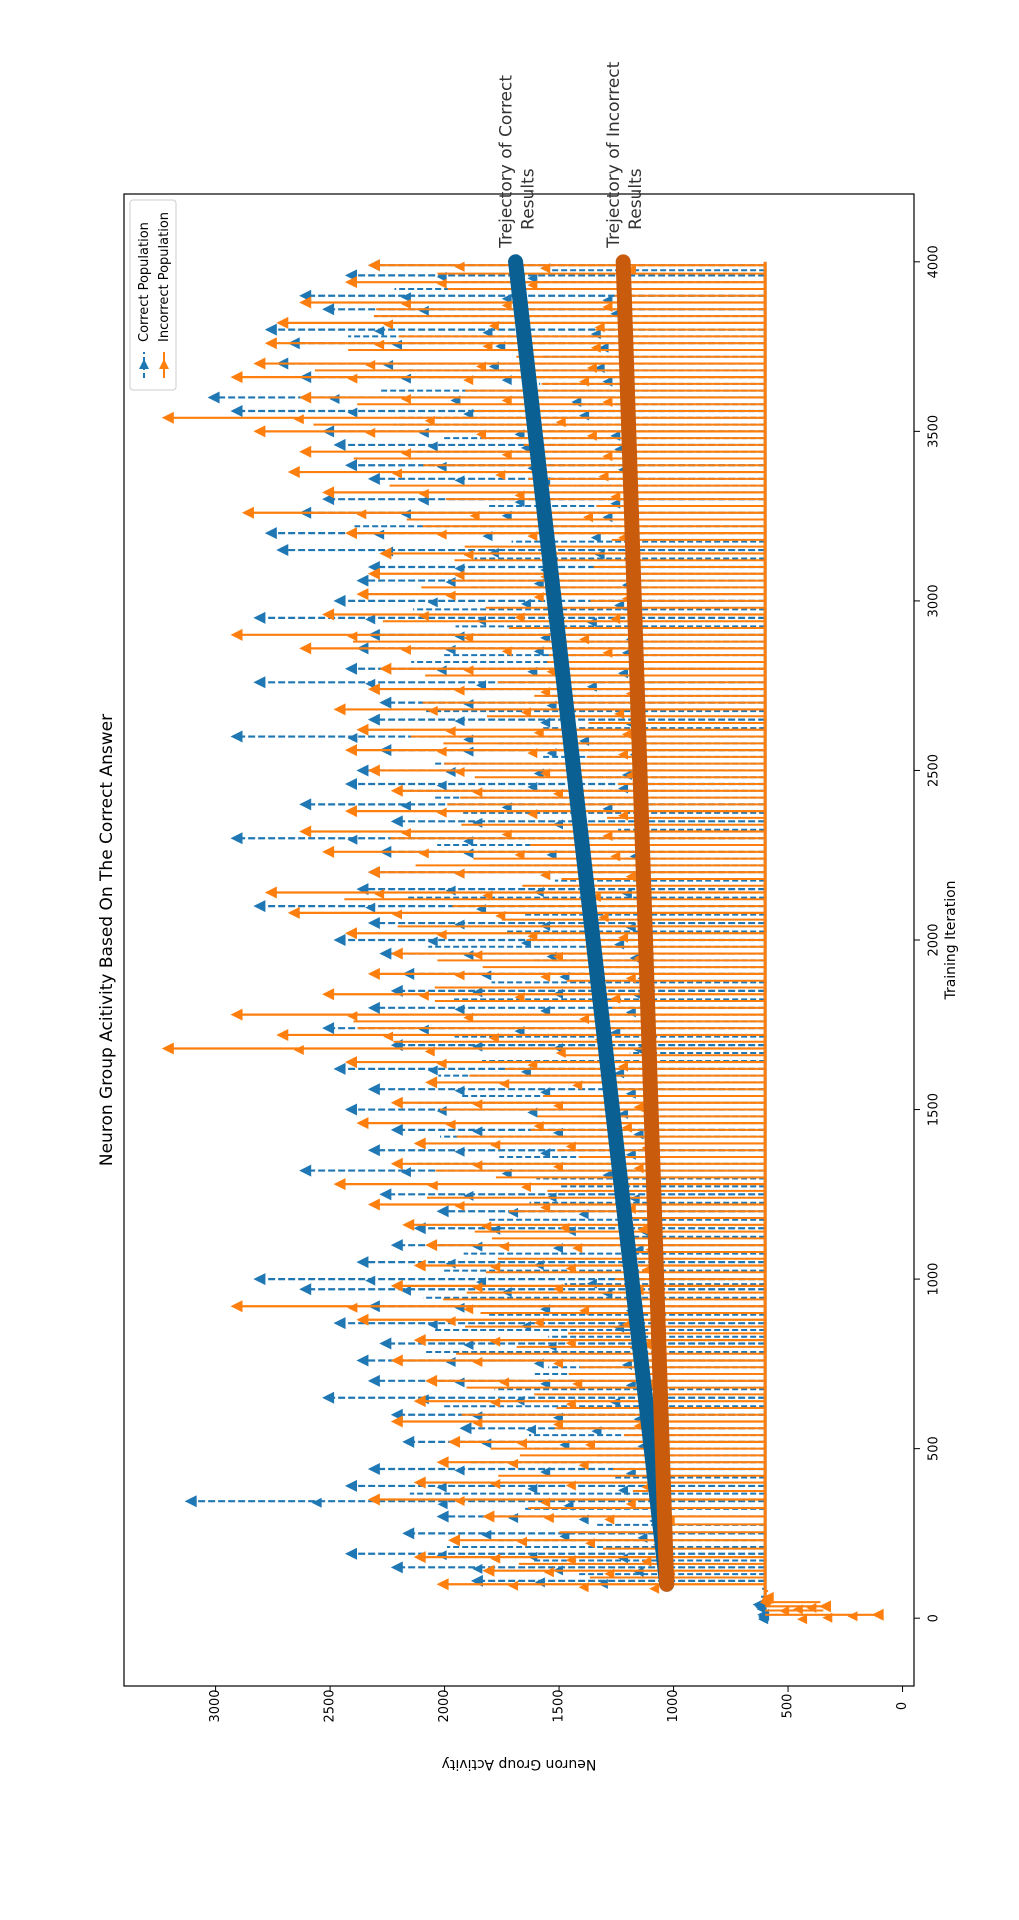 Image resolution: width=1019 pixels, height=1920 pixels. Describe the element at coordinates (934, 431) in the screenshot. I see `x-tick-label-7: 3500` at that location.